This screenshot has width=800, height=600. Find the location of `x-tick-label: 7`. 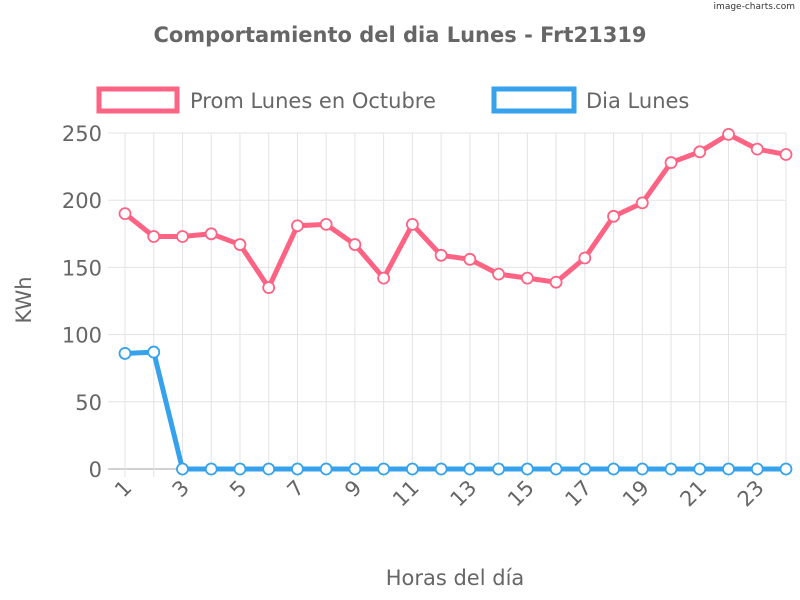

x-tick-label: 7 is located at coordinates (296, 489).